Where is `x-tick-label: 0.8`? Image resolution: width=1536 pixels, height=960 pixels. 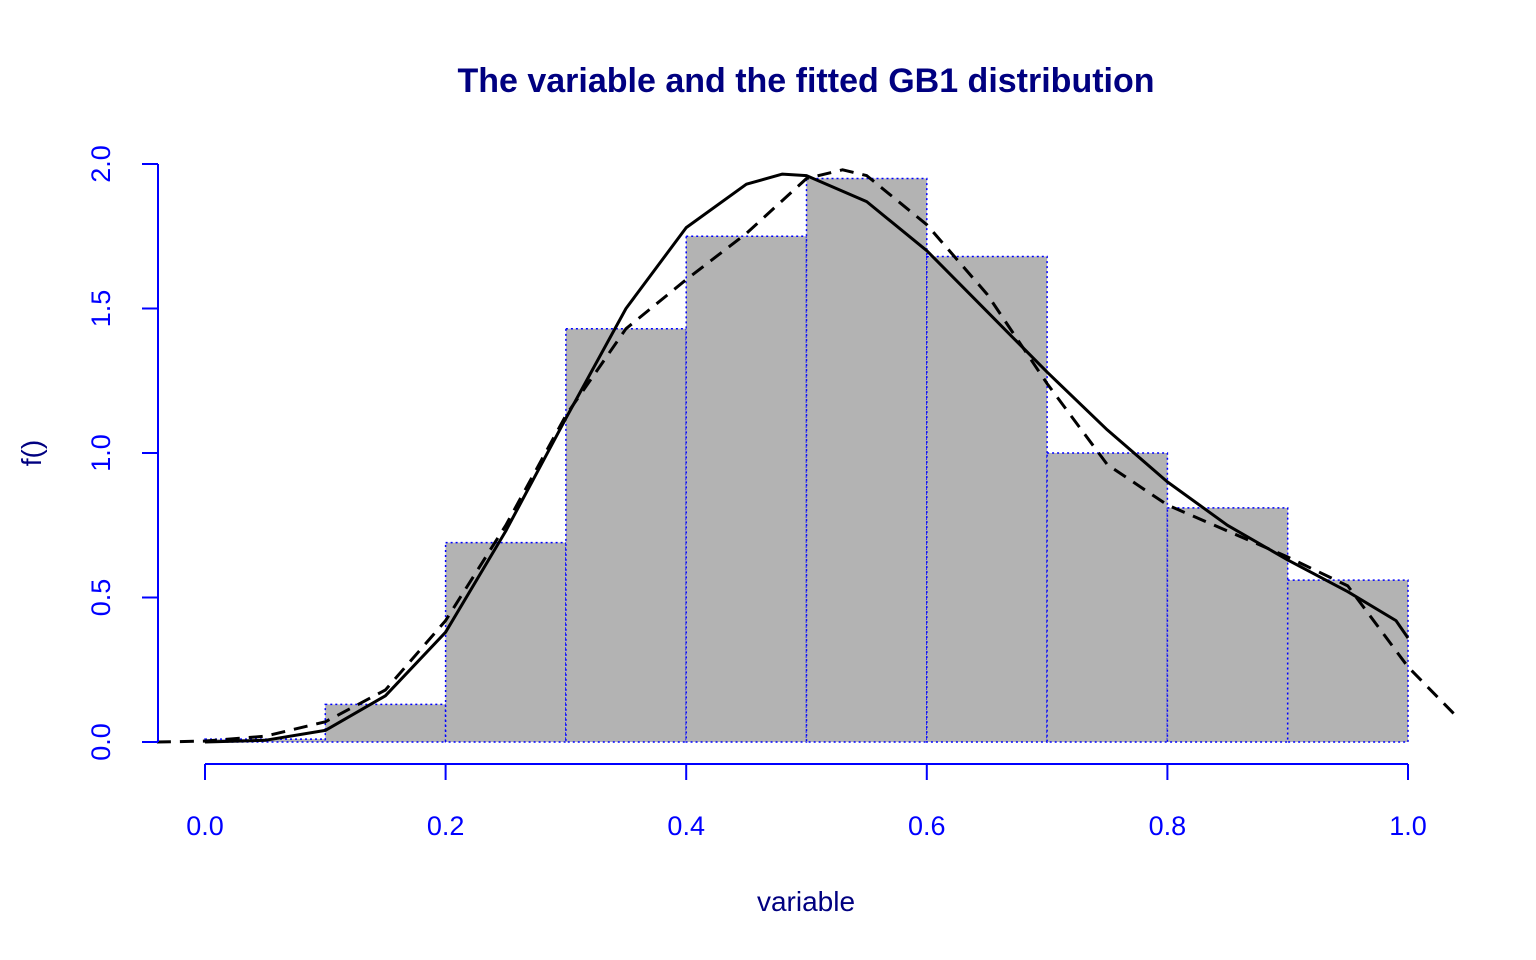
x-tick-label: 0.8 is located at coordinates (1168, 826).